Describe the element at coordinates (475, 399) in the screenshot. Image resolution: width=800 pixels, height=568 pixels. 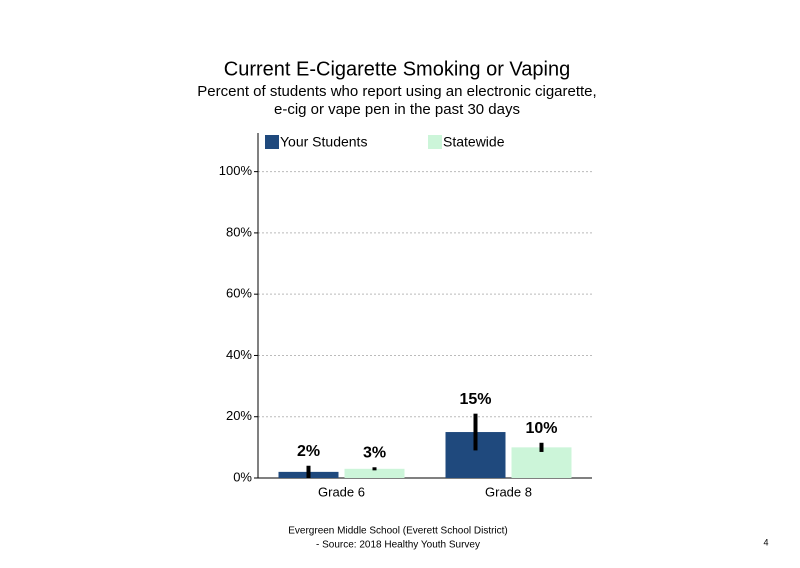
I see `value-label: 15%` at that location.